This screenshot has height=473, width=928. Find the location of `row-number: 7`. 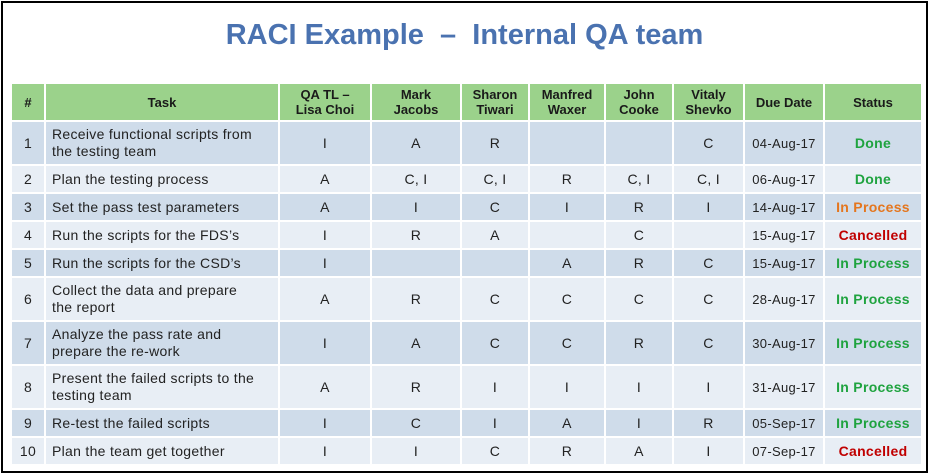

row-number: 7 is located at coordinates (28, 343).